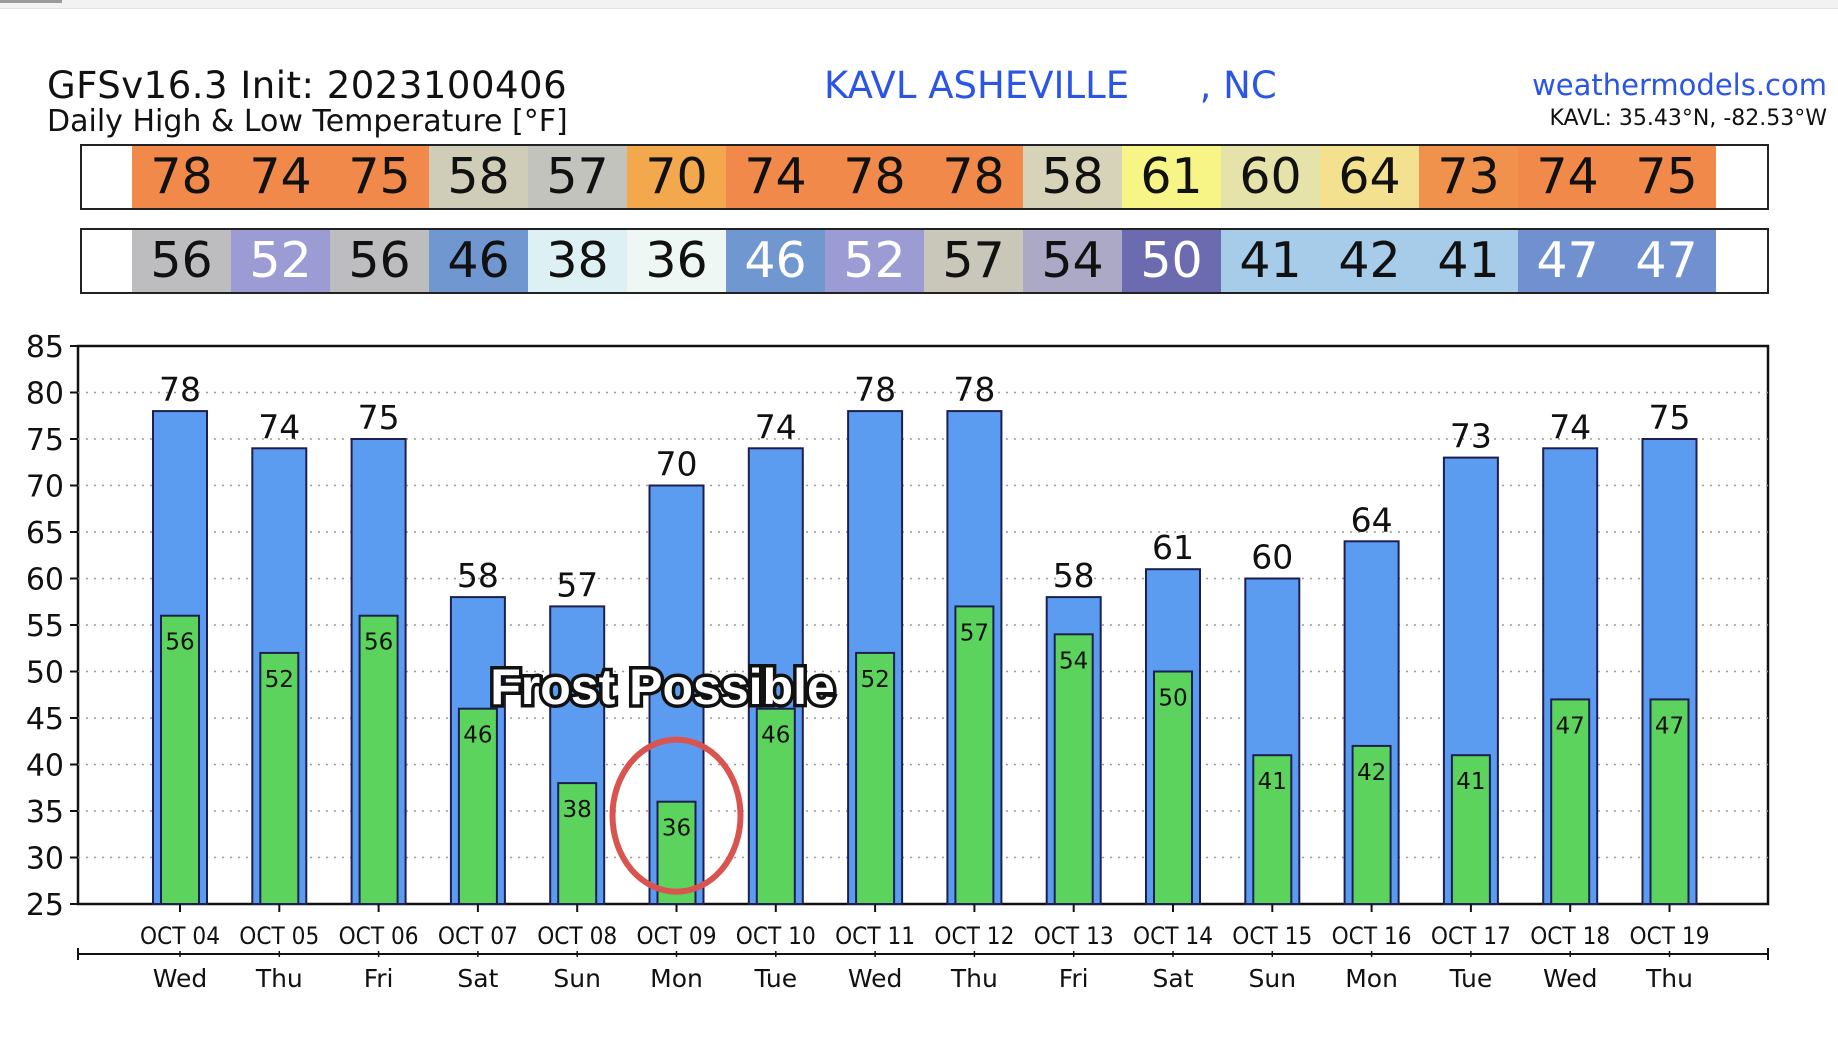 The width and height of the screenshot is (1838, 1040). What do you see at coordinates (379, 417) in the screenshot?
I see `high-value-label: 75` at bounding box center [379, 417].